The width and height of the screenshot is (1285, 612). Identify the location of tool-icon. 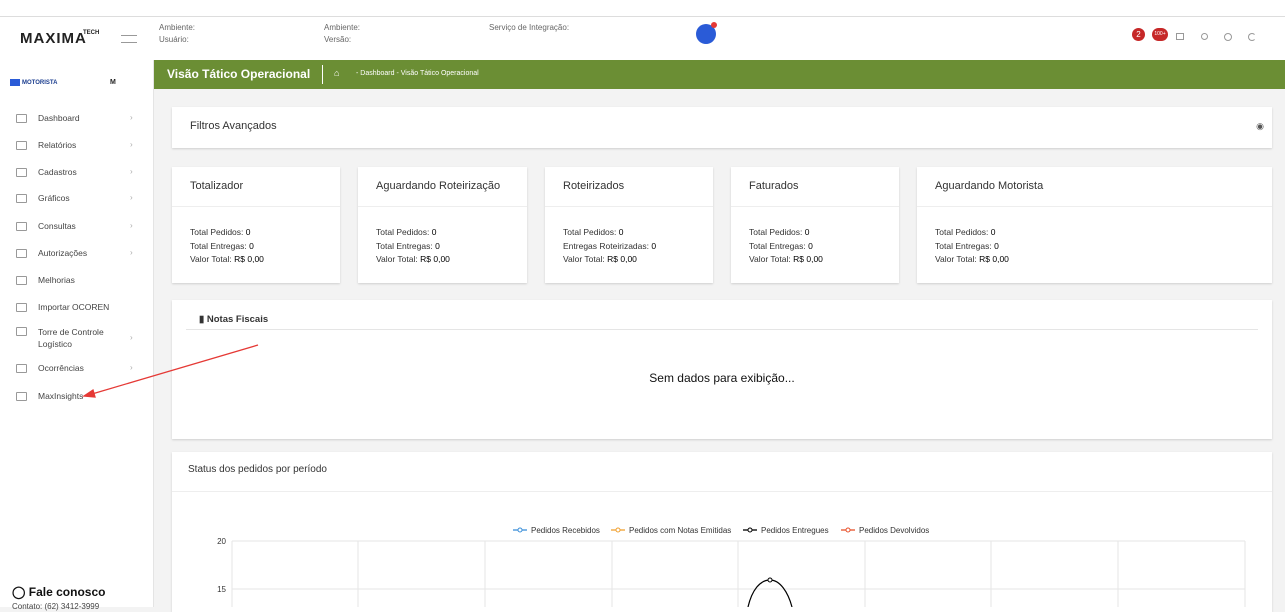
(1204, 36).